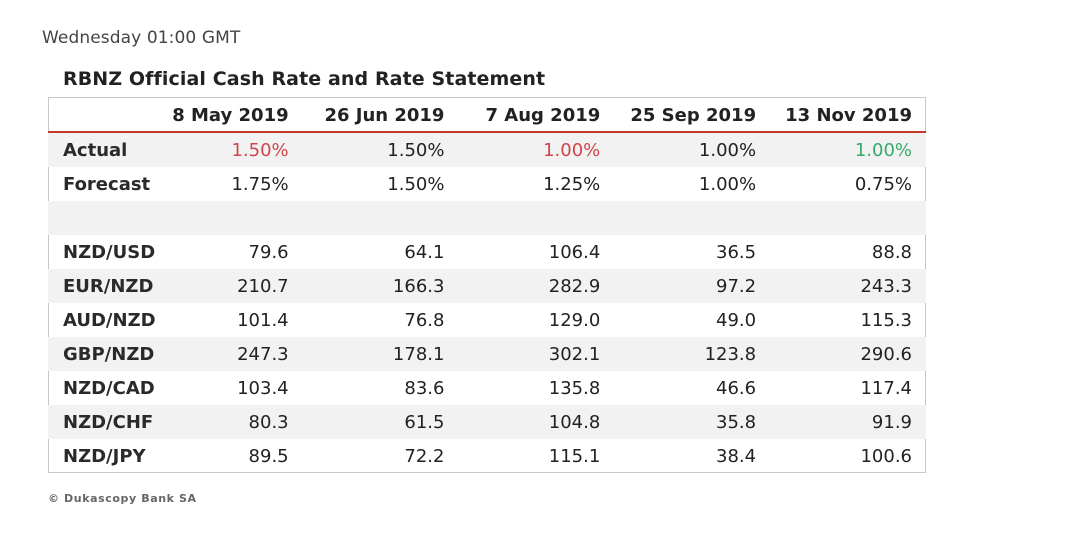 Image resolution: width=1067 pixels, height=544 pixels. What do you see at coordinates (416, 184) in the screenshot?
I see `forecast-value: 1.50%` at bounding box center [416, 184].